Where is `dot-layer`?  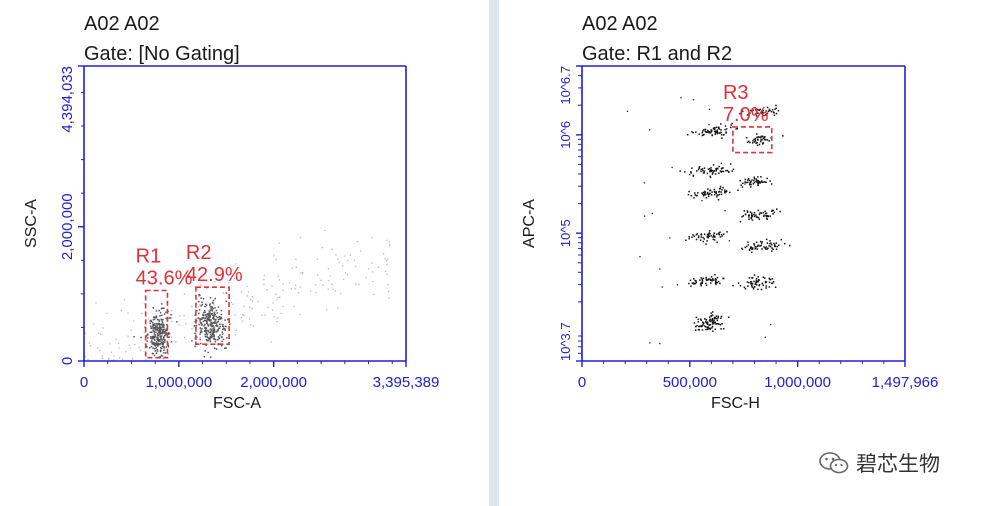 dot-layer is located at coordinates (708, 221).